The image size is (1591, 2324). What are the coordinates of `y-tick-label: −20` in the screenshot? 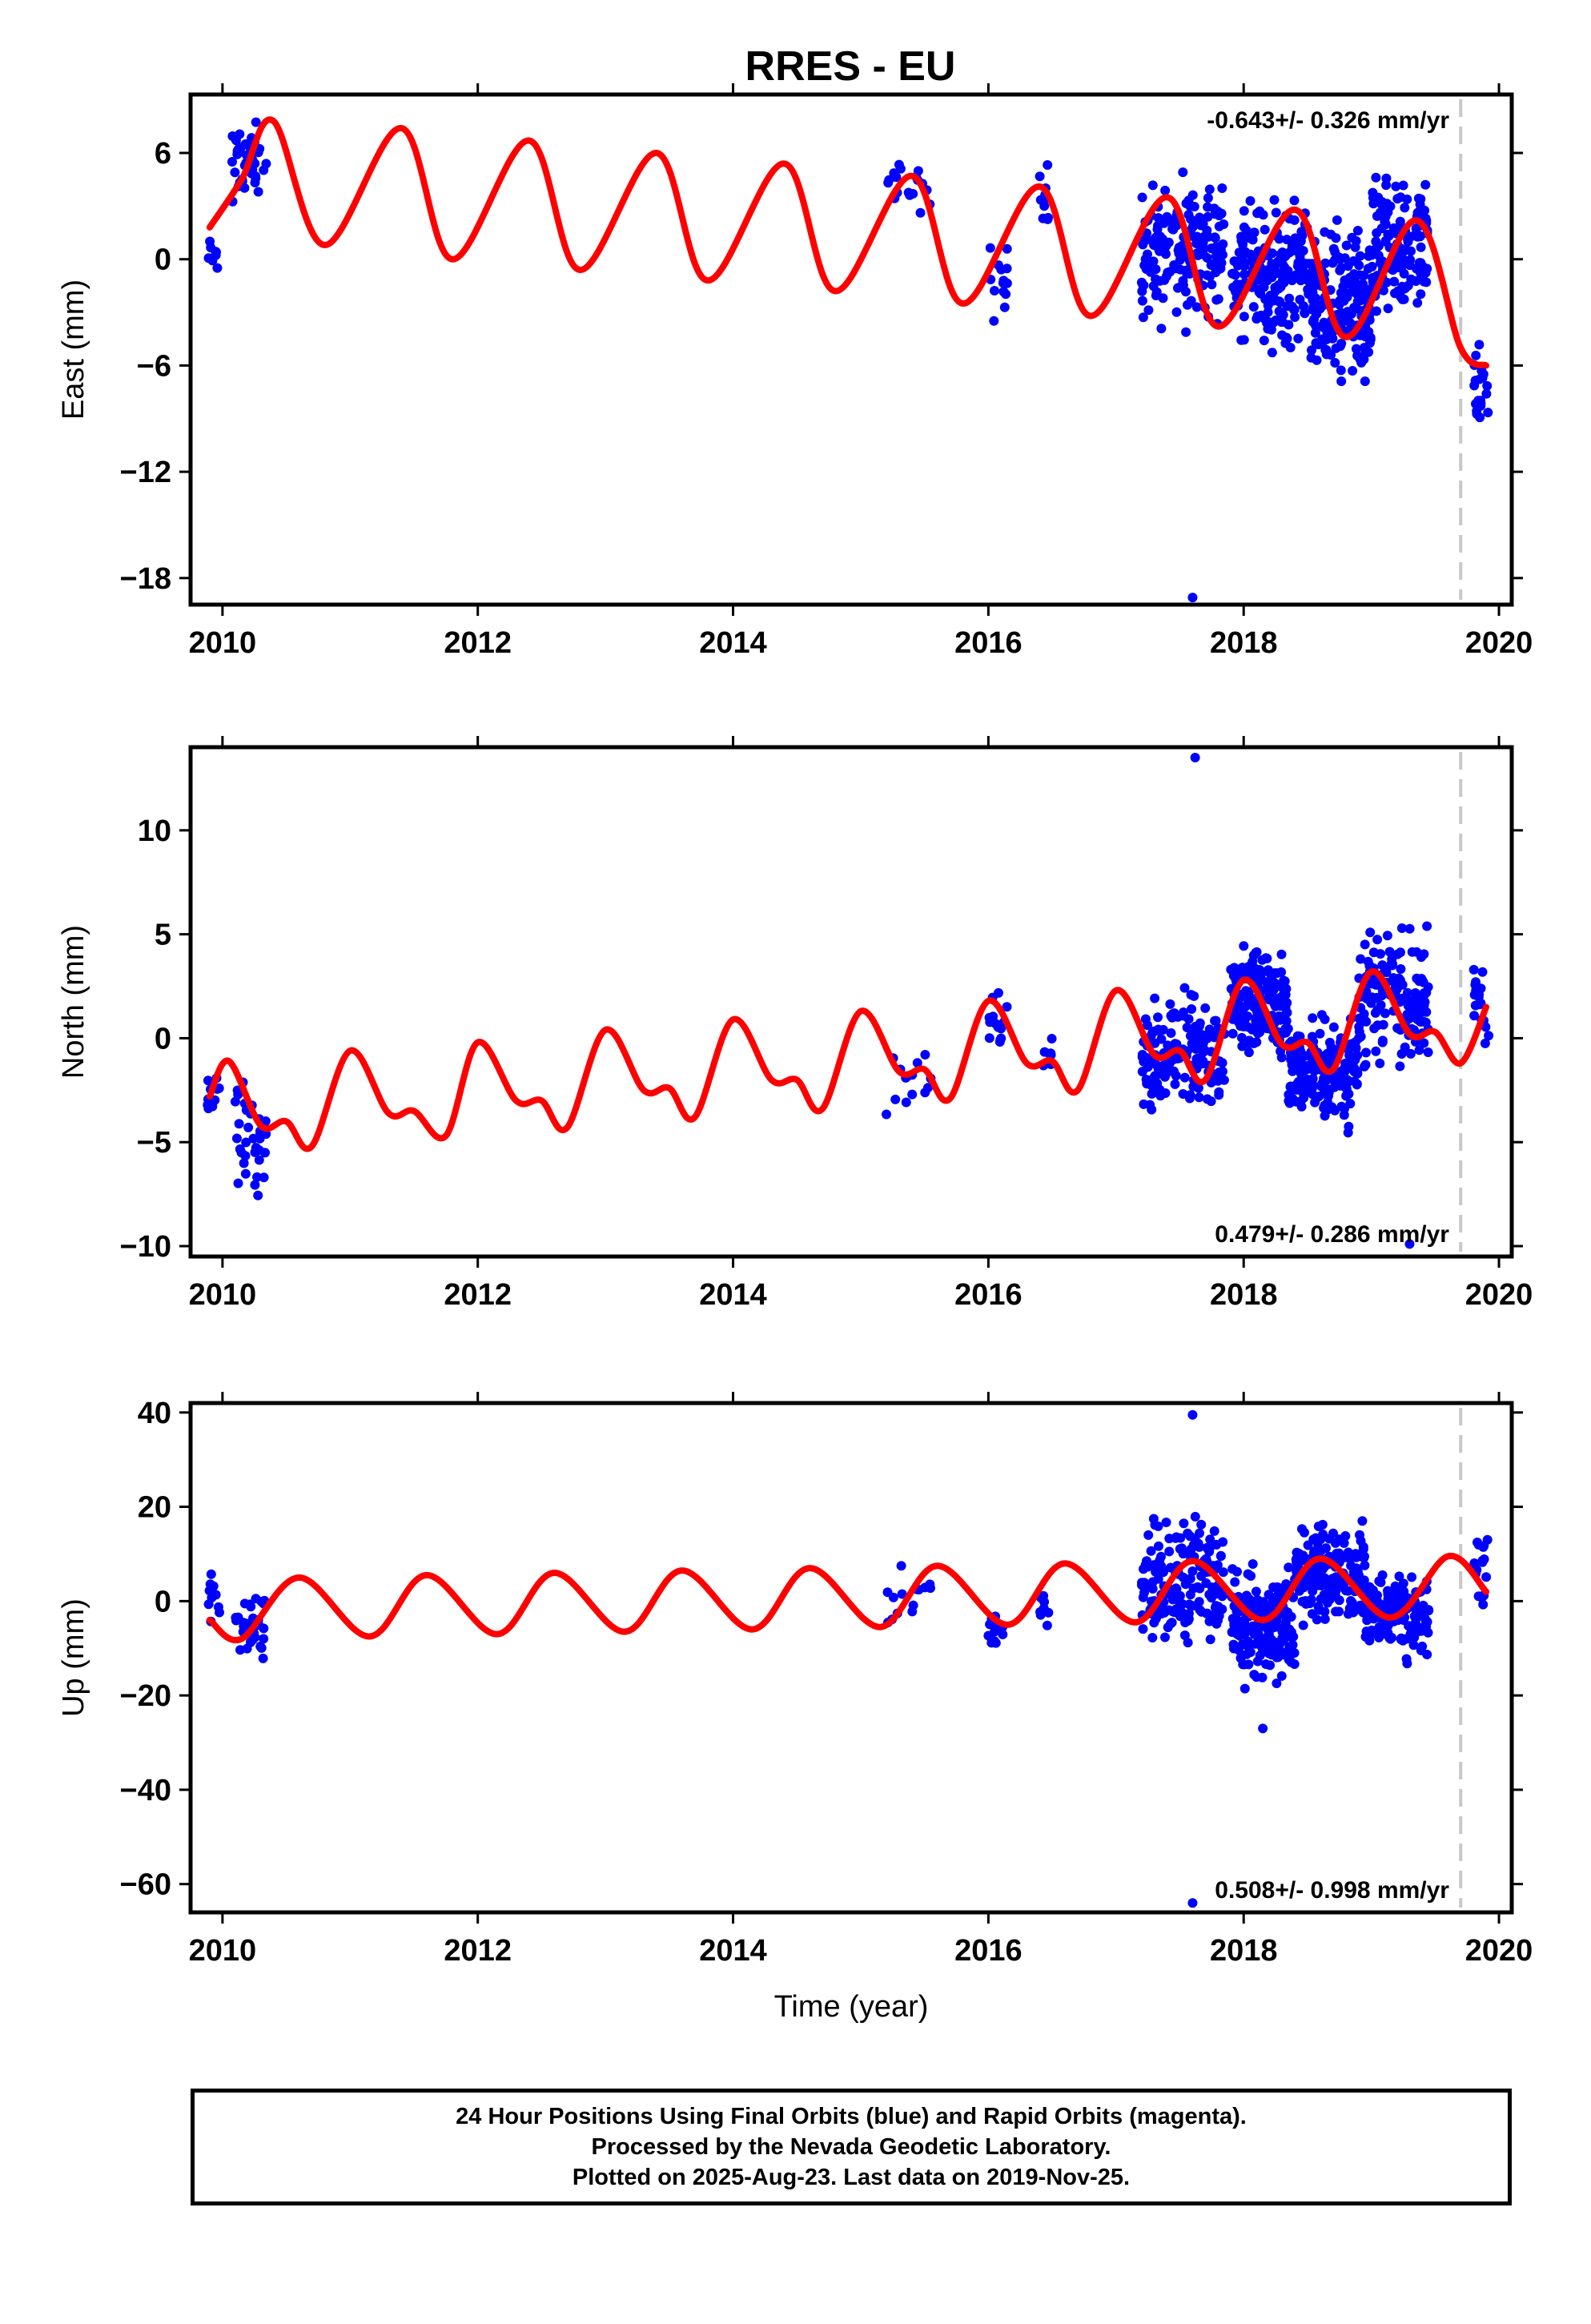 It's located at (145, 1696).